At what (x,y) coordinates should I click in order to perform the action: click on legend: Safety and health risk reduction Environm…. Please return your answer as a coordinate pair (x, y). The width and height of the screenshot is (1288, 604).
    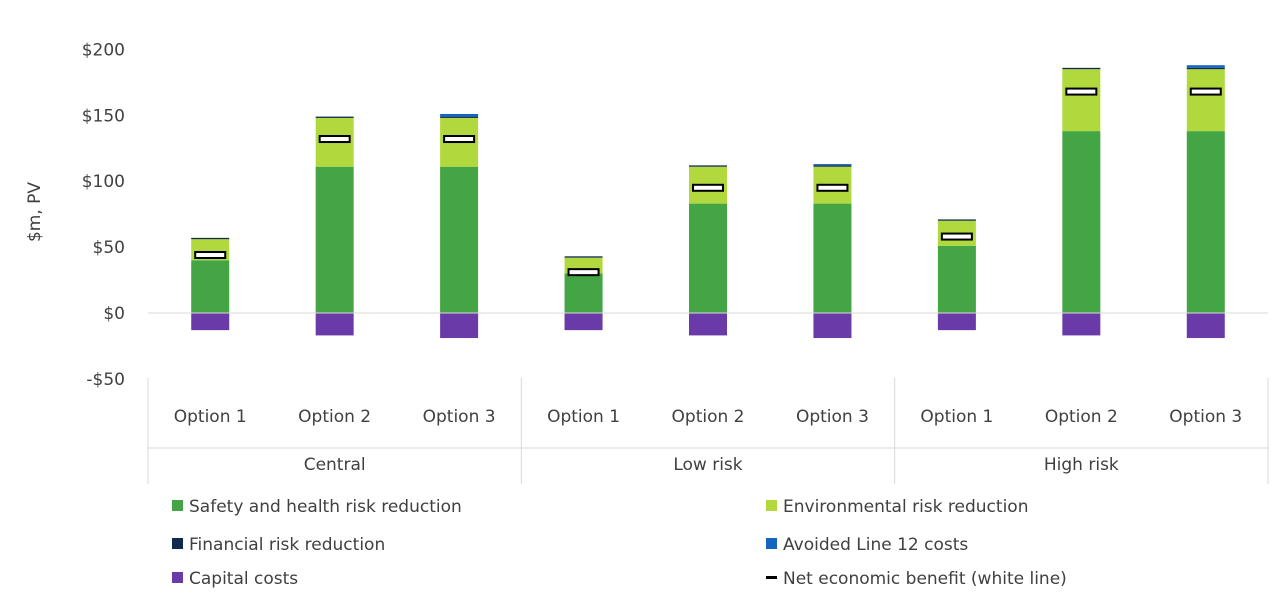
    Looking at the image, I should click on (619, 543).